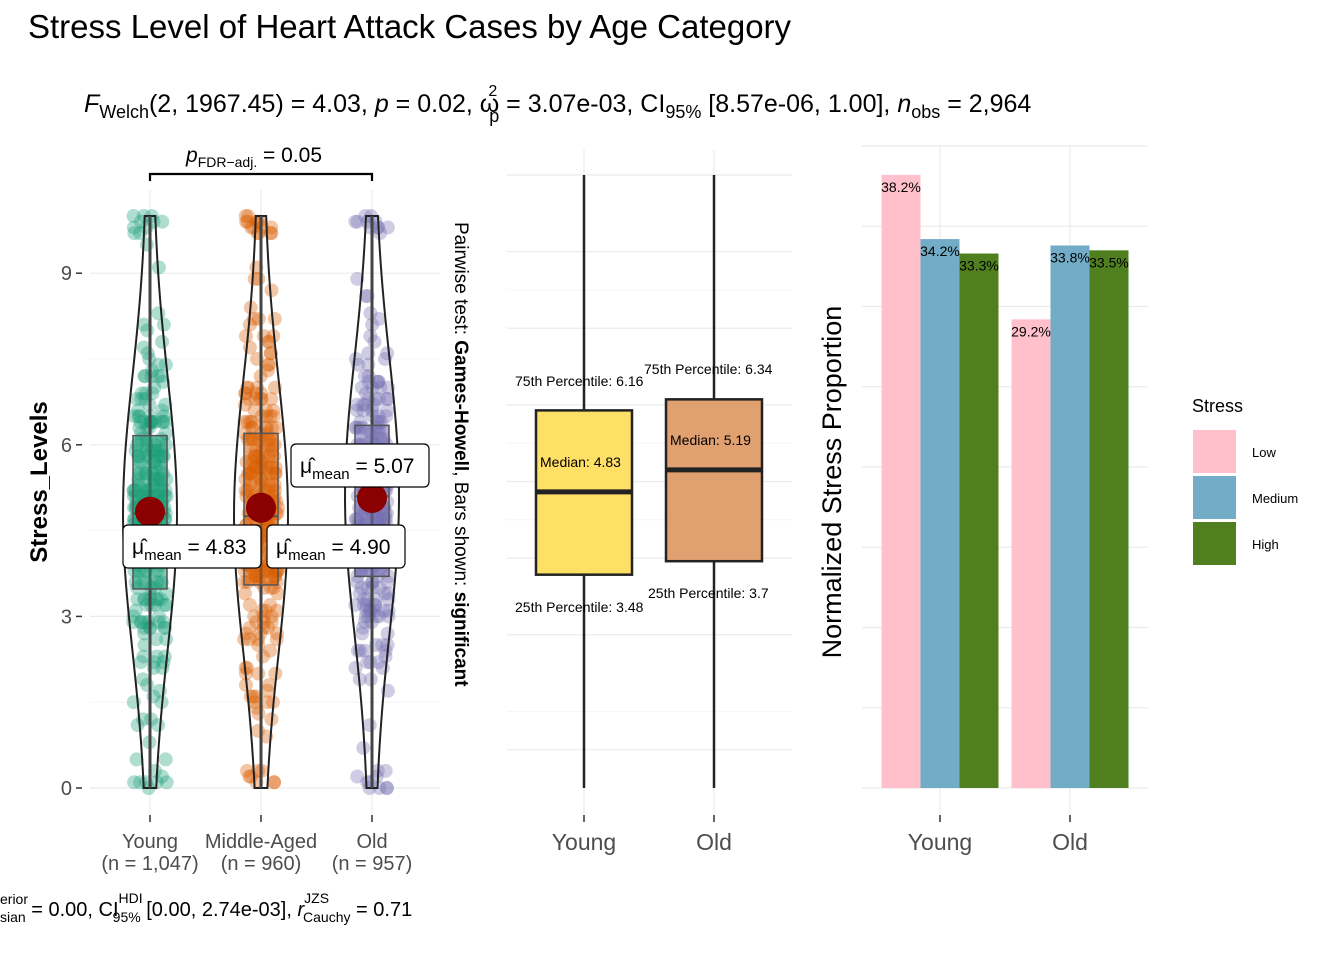 The height and width of the screenshot is (960, 1344). Describe the element at coordinates (192, 546) in the screenshot. I see `mean-label-box` at that location.